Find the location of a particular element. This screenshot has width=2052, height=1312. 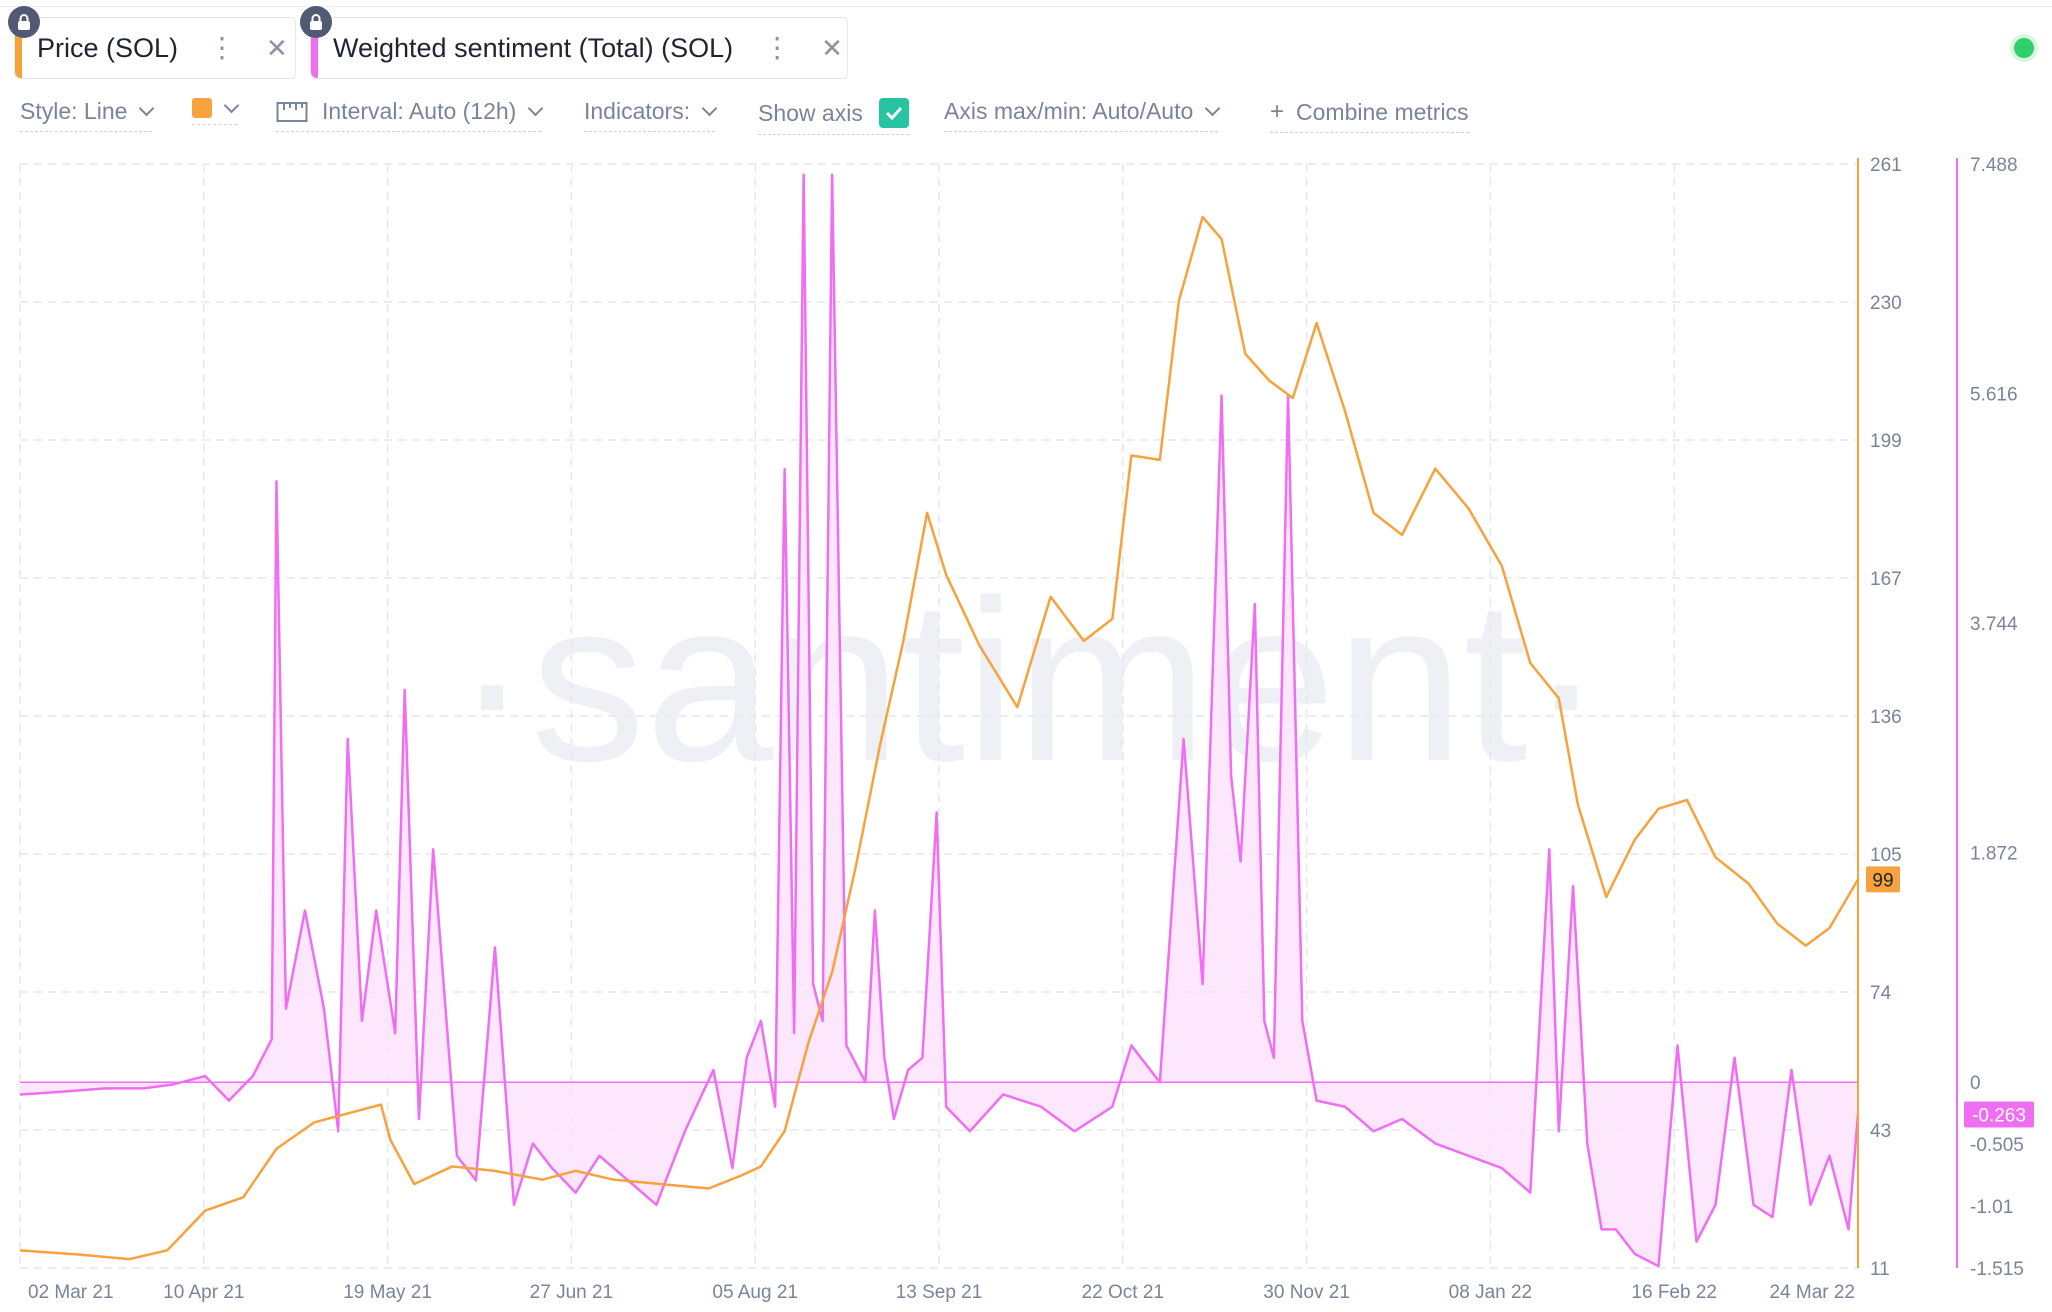

interval-dropdown: Interval: Auto (12h) is located at coordinates (410, 115).